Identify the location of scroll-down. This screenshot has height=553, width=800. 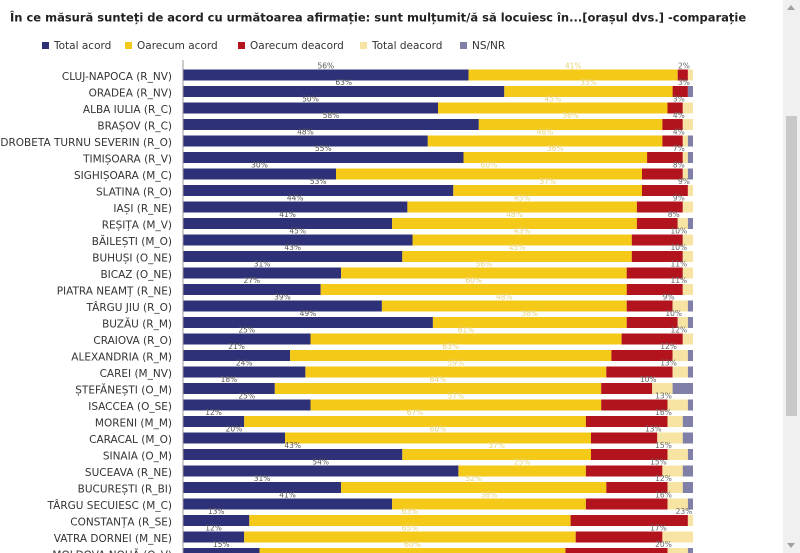
(791, 545).